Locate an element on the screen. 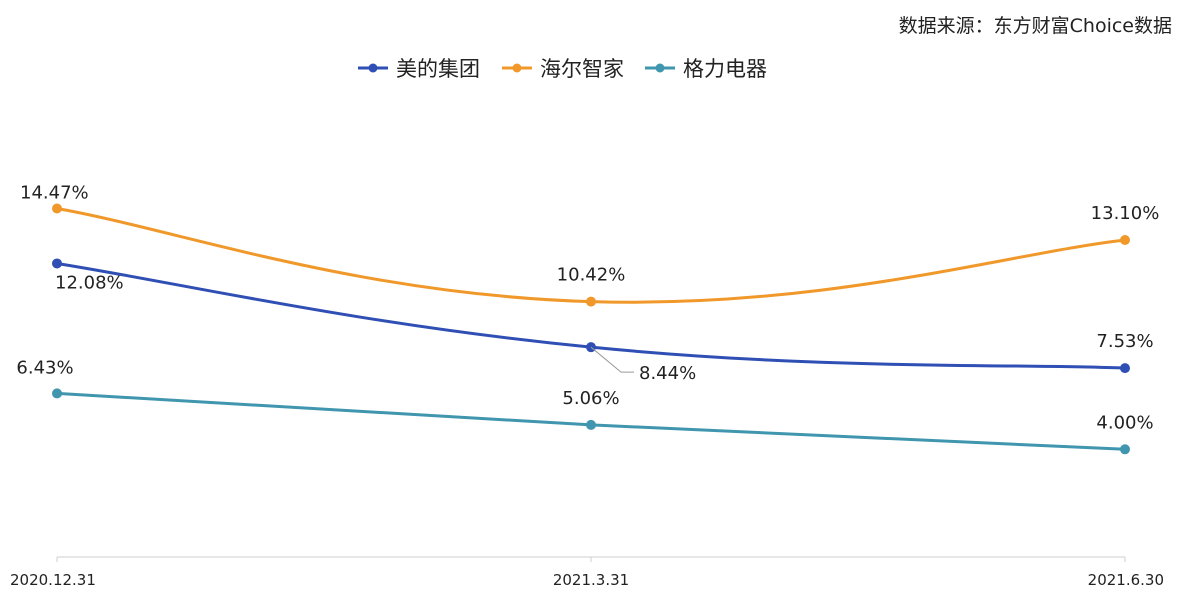  legend: 美的集团 海尔智家 格力电器 is located at coordinates (562, 69).